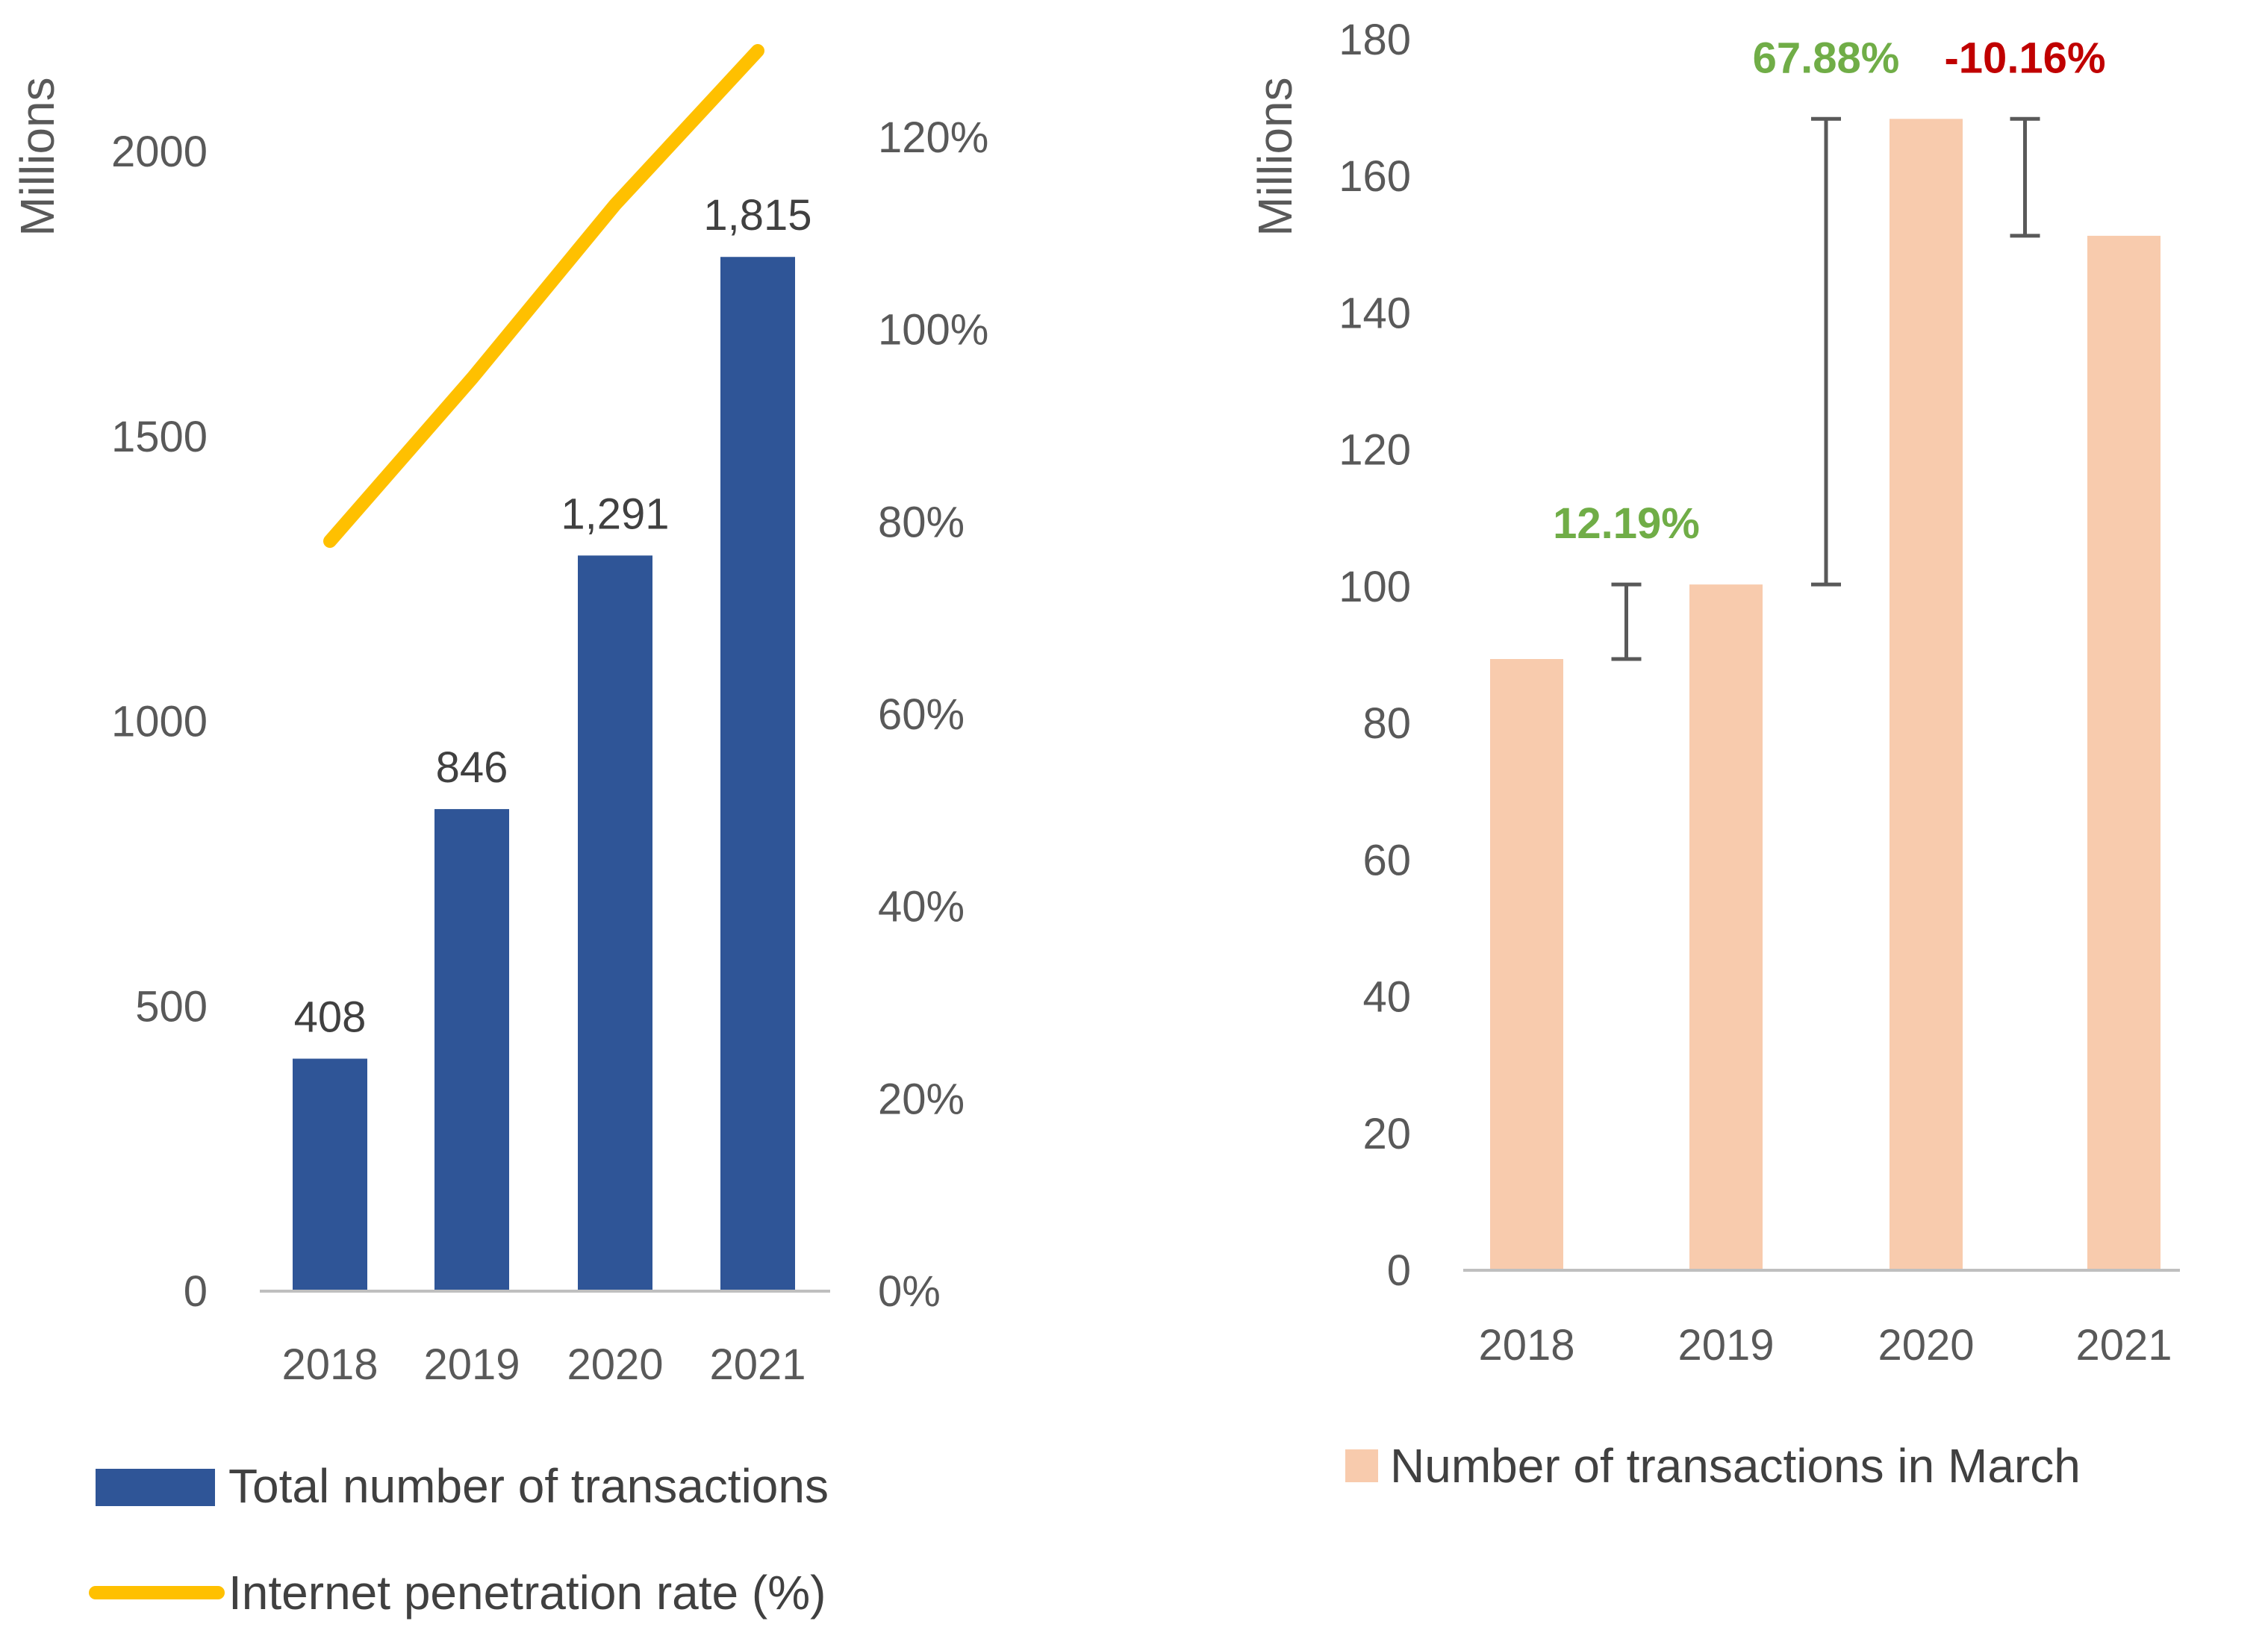 The height and width of the screenshot is (1630, 2268). Describe the element at coordinates (1826, 58) in the screenshot. I see `change-annotation-label: 67.88%` at that location.